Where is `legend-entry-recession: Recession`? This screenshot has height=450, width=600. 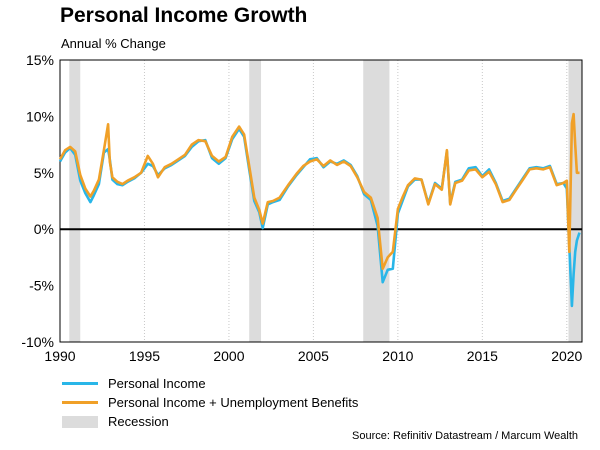 legend-entry-recession: Recession is located at coordinates (210, 421).